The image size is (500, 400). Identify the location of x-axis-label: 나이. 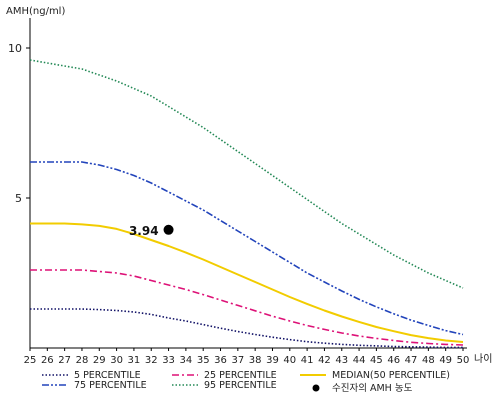
(483, 359).